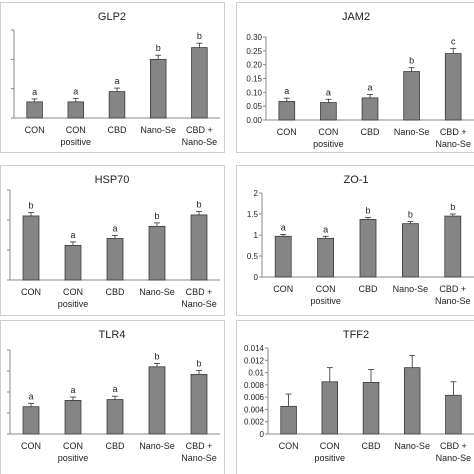 This screenshot has height=474, width=474. What do you see at coordinates (117, 130) in the screenshot?
I see `glp2-category-label: CBD` at bounding box center [117, 130].